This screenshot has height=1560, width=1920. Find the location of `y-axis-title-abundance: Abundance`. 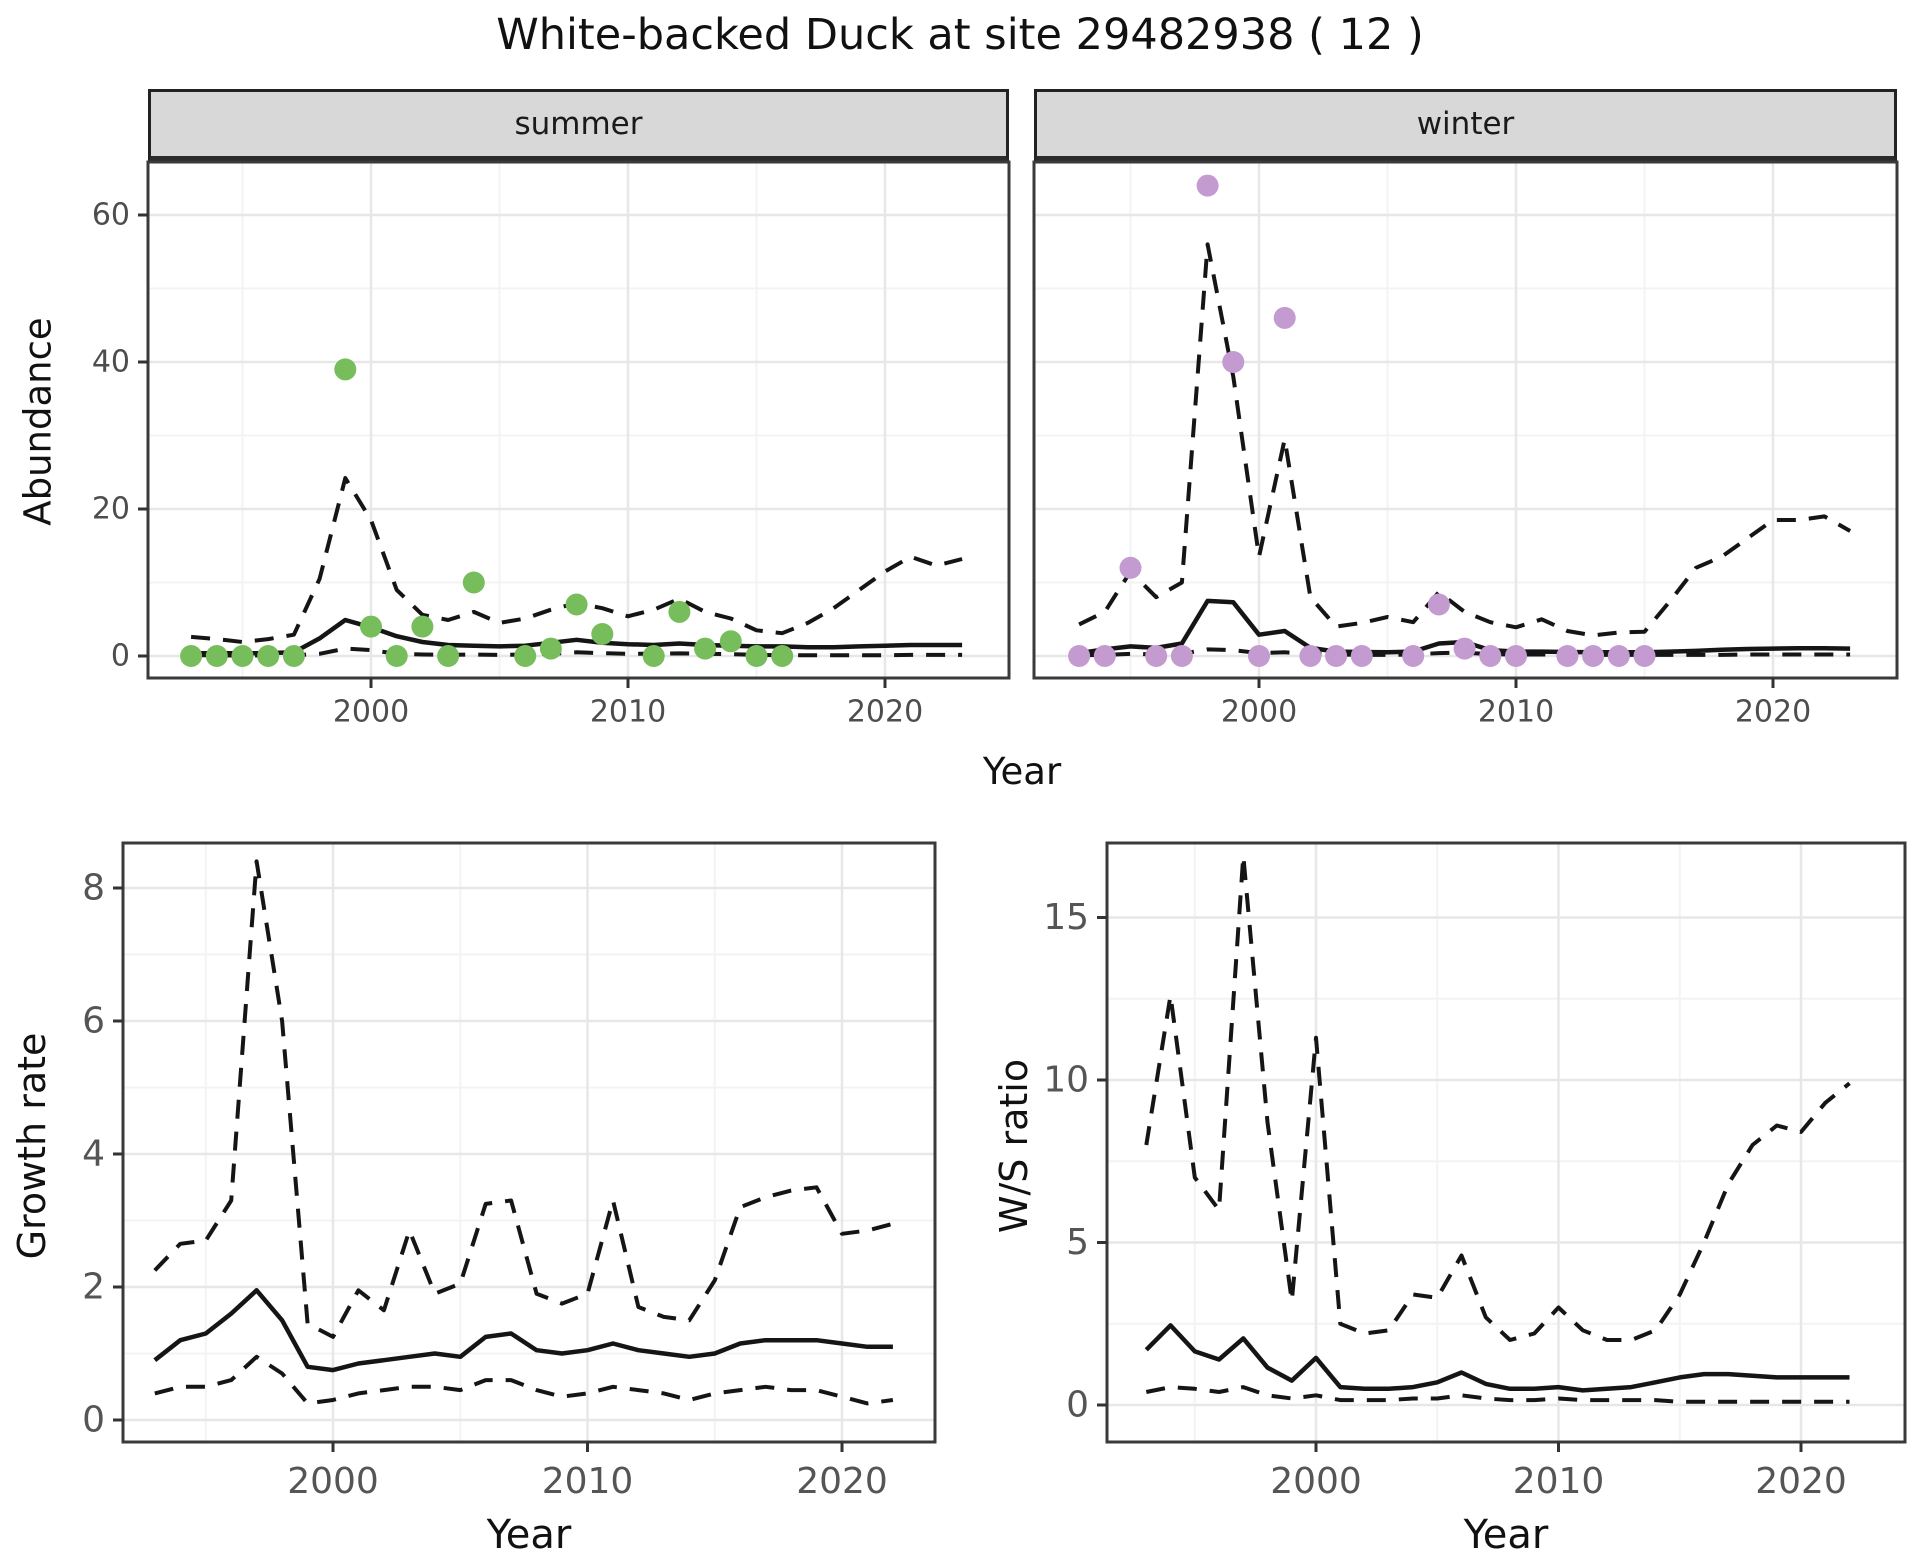

y-axis-title-abundance: Abundance is located at coordinates (38, 421).